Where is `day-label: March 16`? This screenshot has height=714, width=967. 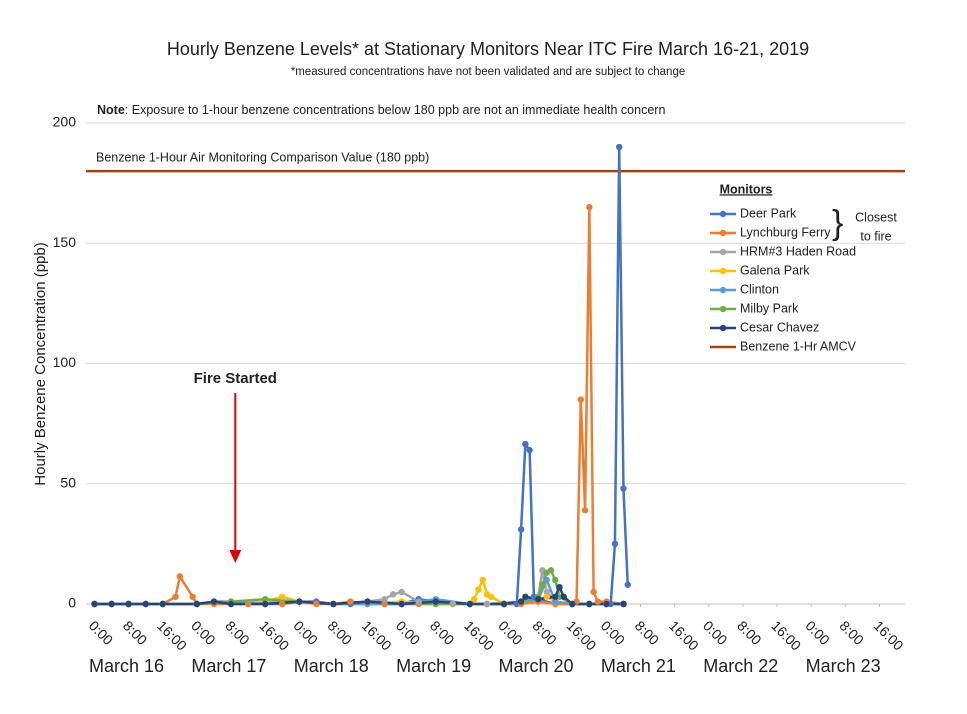 day-label: March 16 is located at coordinates (126, 666).